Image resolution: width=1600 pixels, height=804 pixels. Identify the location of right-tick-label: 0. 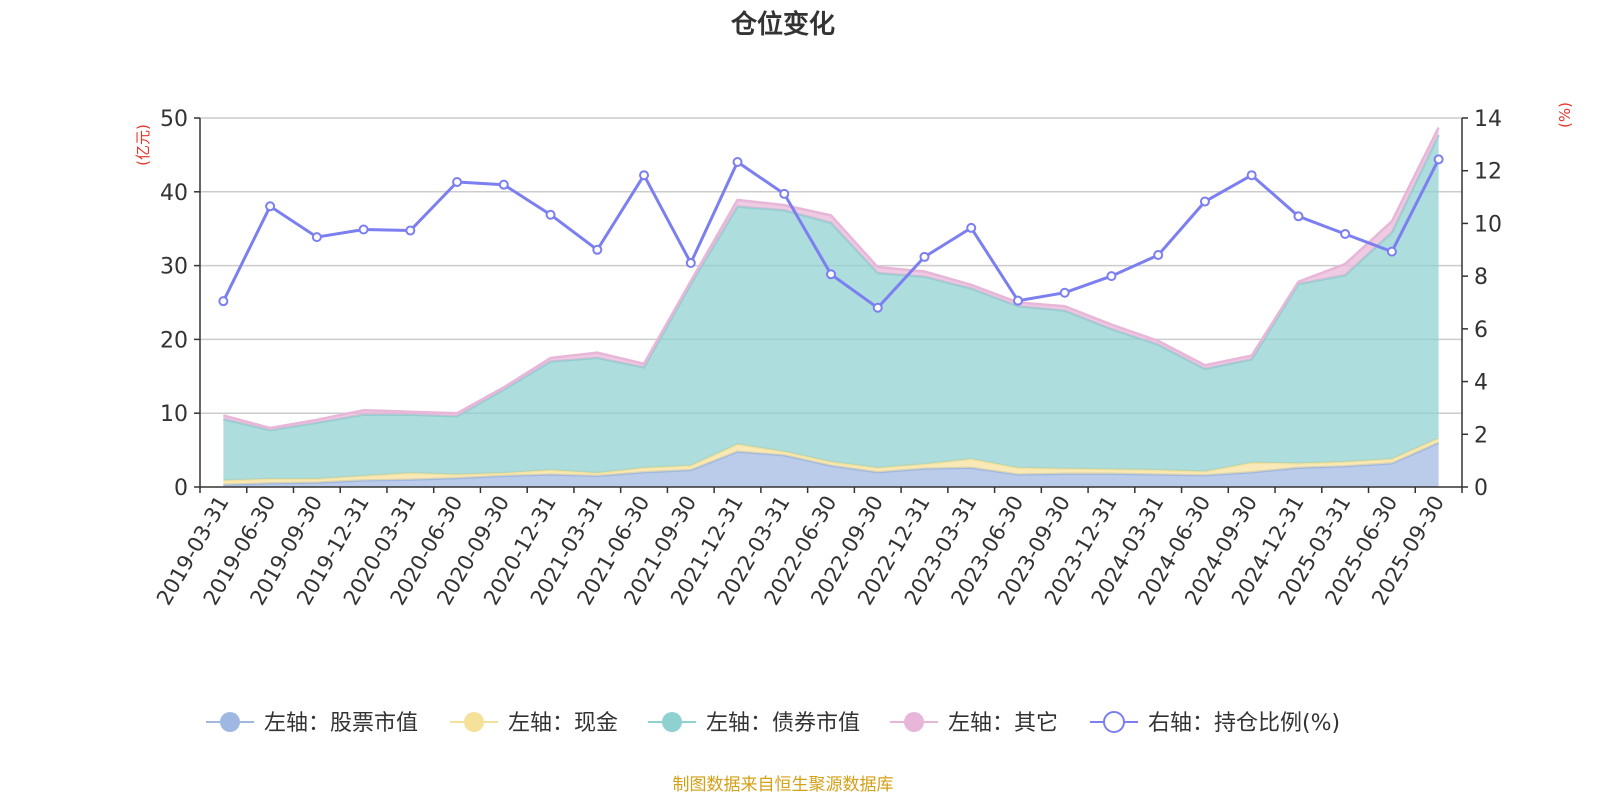
(1481, 488).